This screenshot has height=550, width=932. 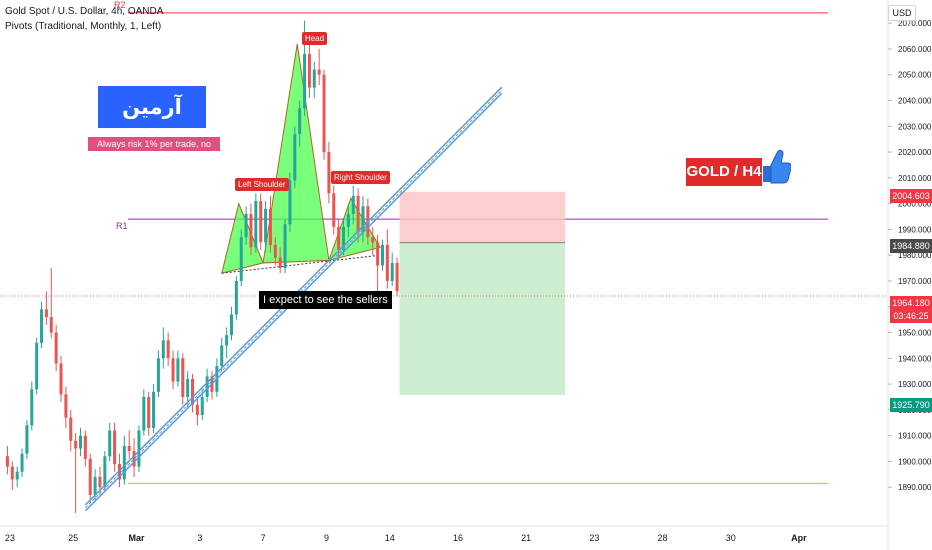 What do you see at coordinates (911, 316) in the screenshot?
I see `countdown-label: 03:46:25` at bounding box center [911, 316].